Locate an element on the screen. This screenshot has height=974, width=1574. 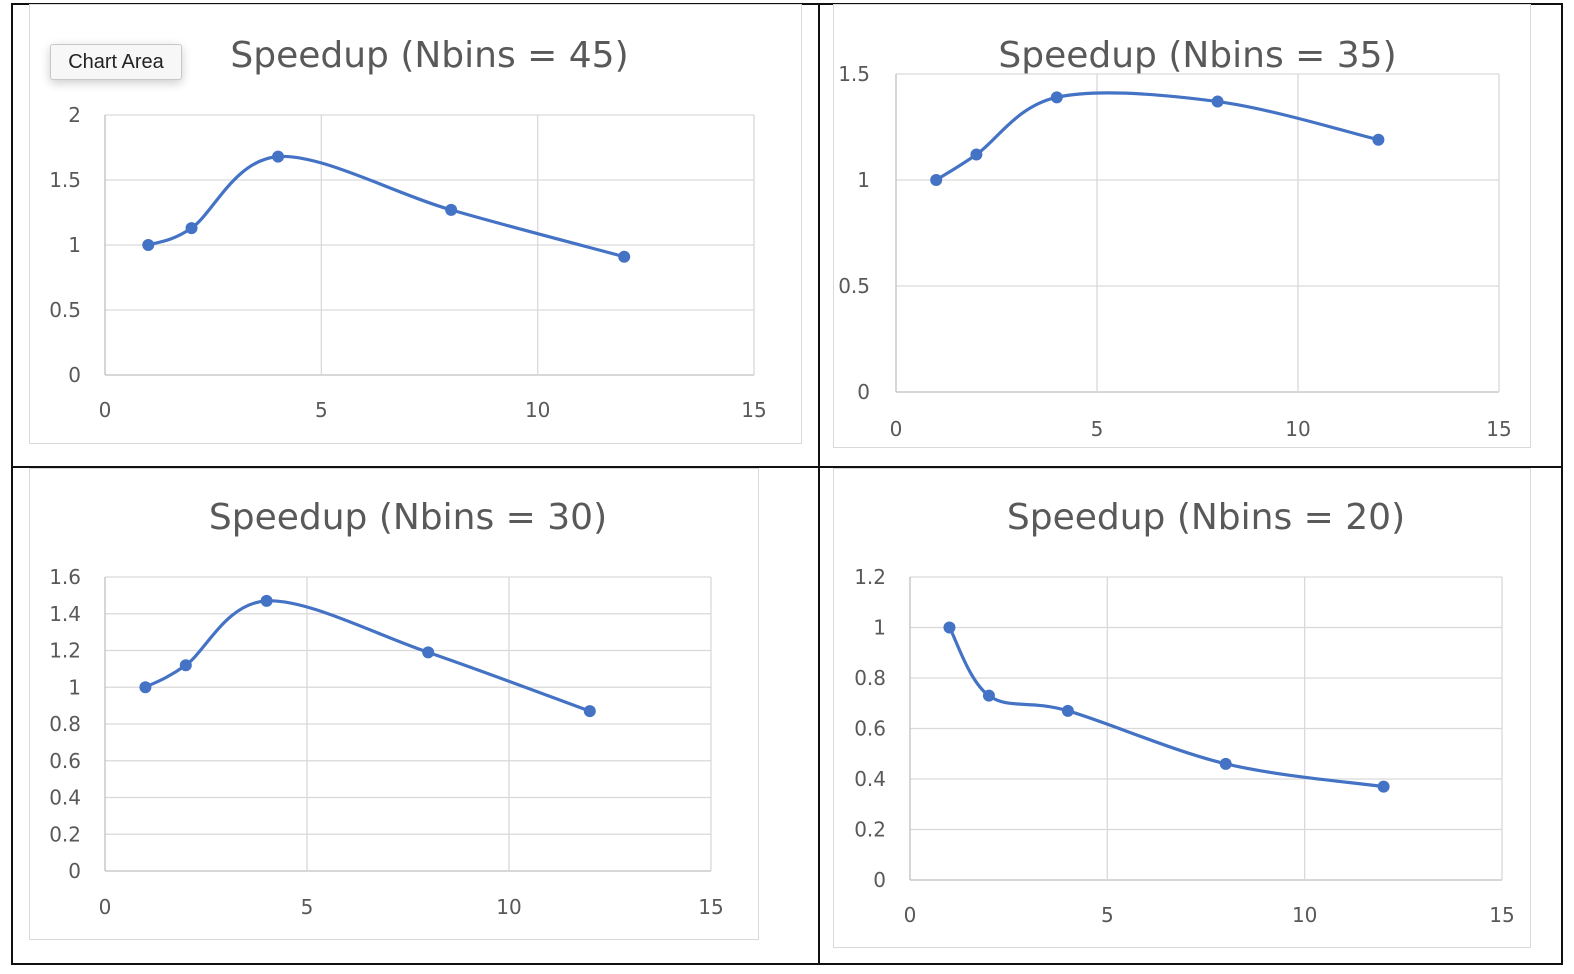
y-tick-label: 2 is located at coordinates (74, 115).